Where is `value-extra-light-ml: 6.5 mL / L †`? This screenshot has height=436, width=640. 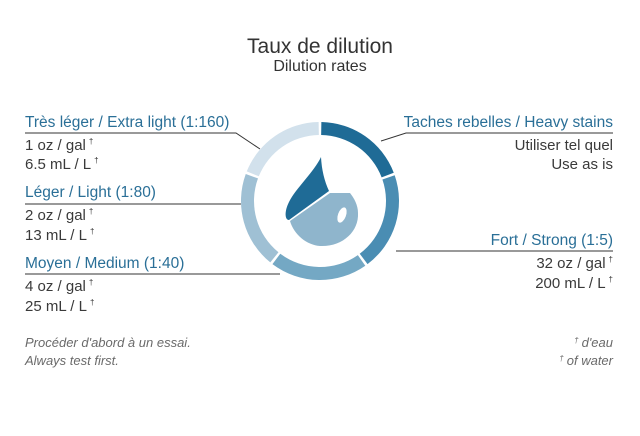
value-extra-light-ml: 6.5 mL / L † is located at coordinates (62, 164).